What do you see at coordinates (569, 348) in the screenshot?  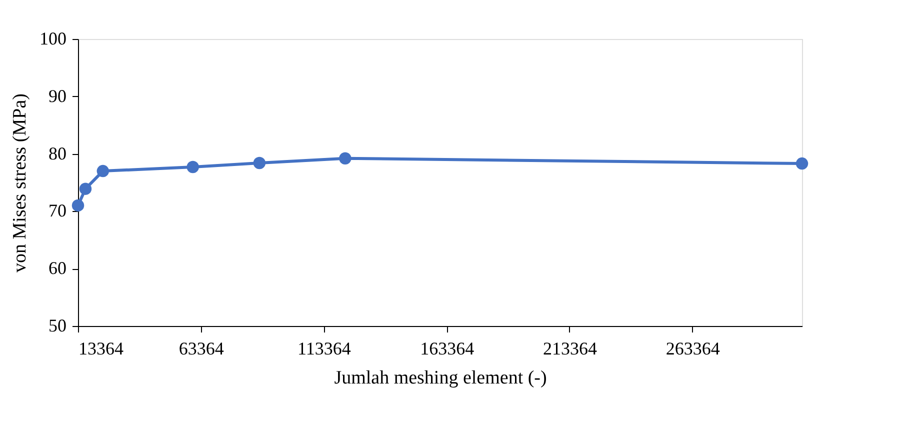 I see `x-tick-label: 213364` at bounding box center [569, 348].